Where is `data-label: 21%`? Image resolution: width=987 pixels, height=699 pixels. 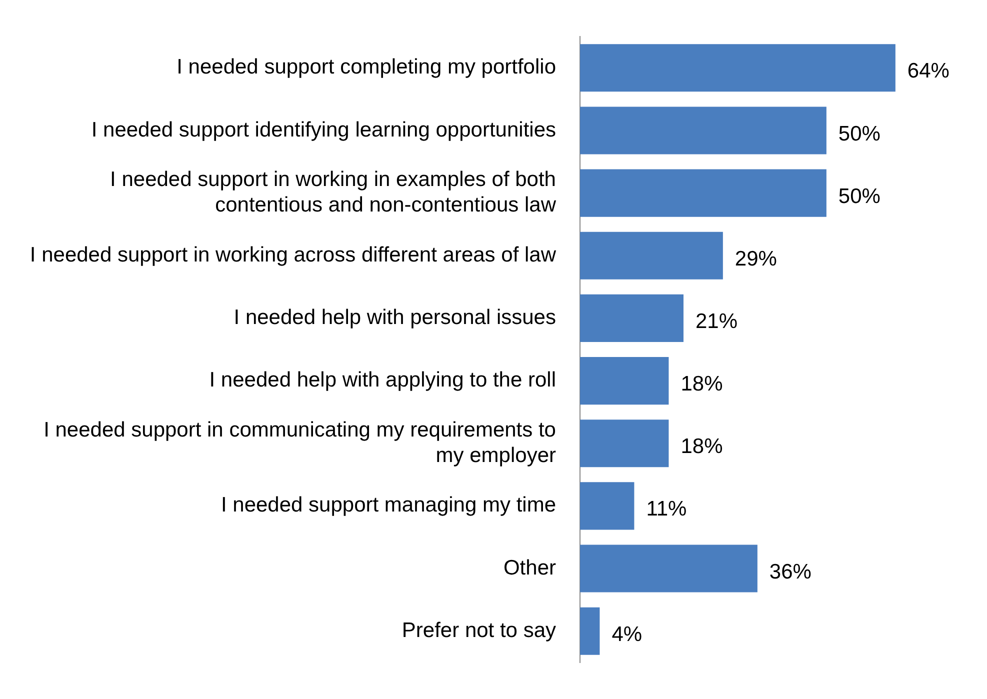
data-label: 21% is located at coordinates (717, 322).